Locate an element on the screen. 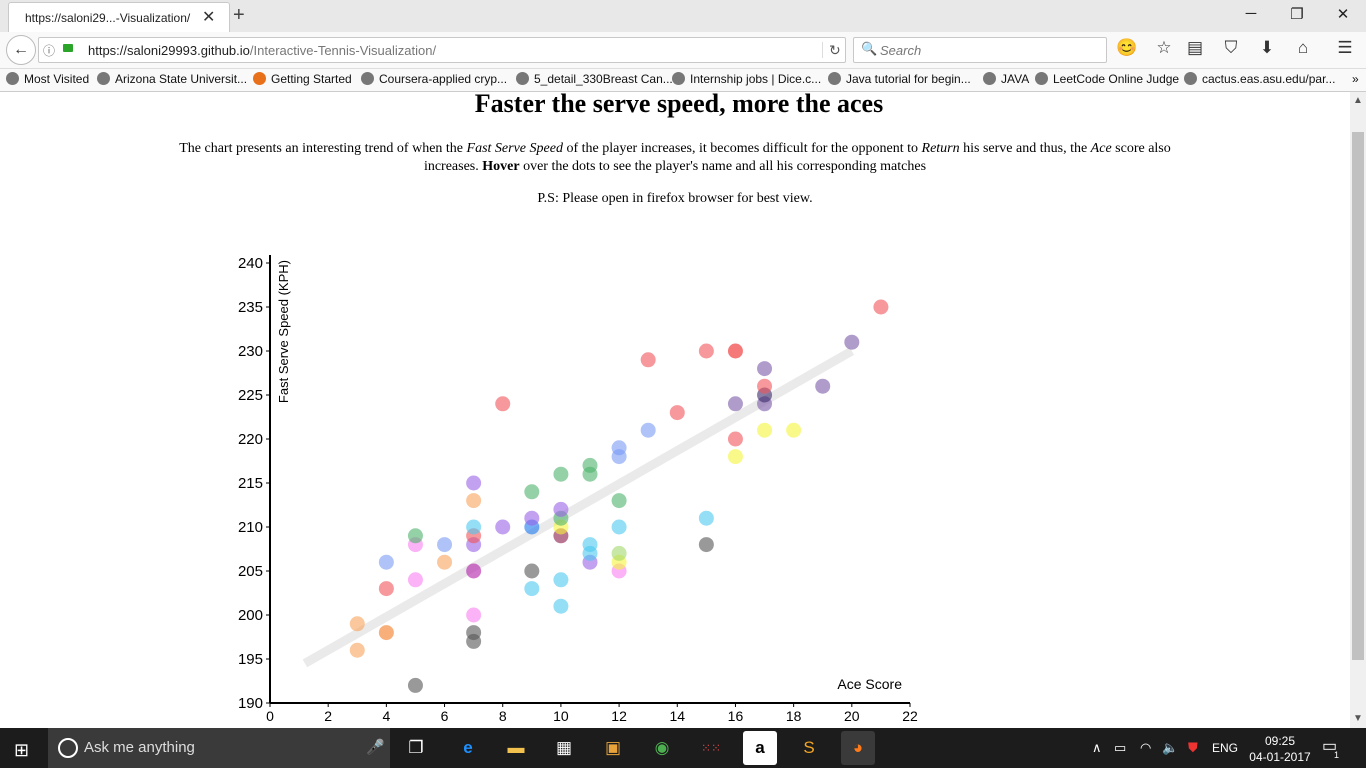 The height and width of the screenshot is (768, 1366). new-tab-icon: + is located at coordinates (239, 15).